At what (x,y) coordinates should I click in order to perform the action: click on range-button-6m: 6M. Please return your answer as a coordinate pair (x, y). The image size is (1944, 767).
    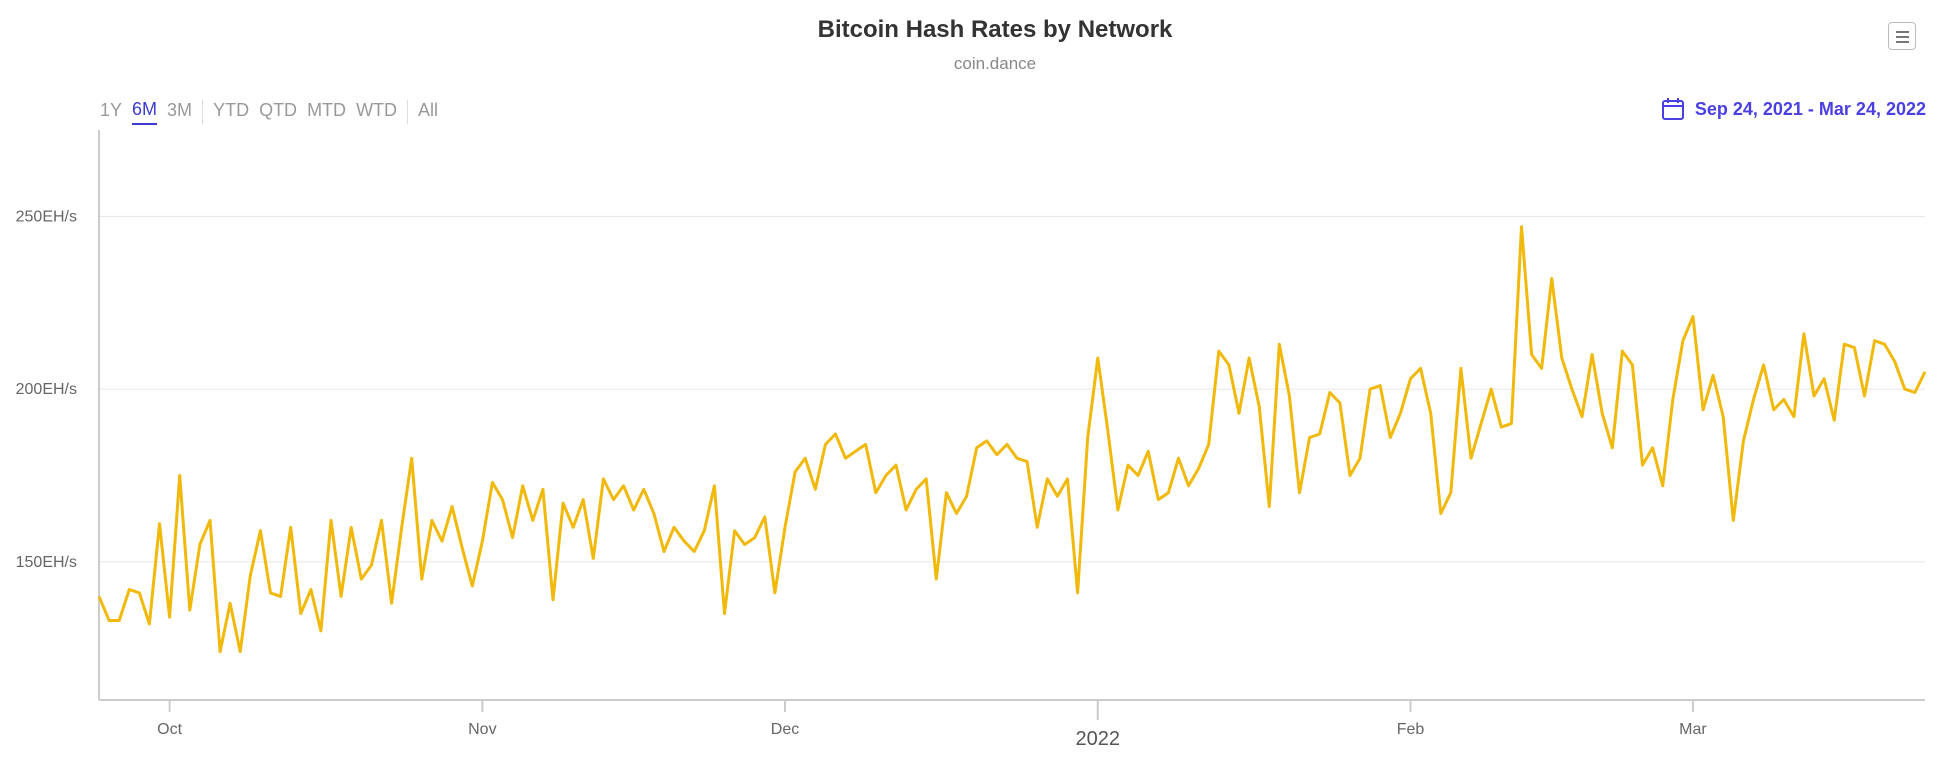
    Looking at the image, I should click on (145, 112).